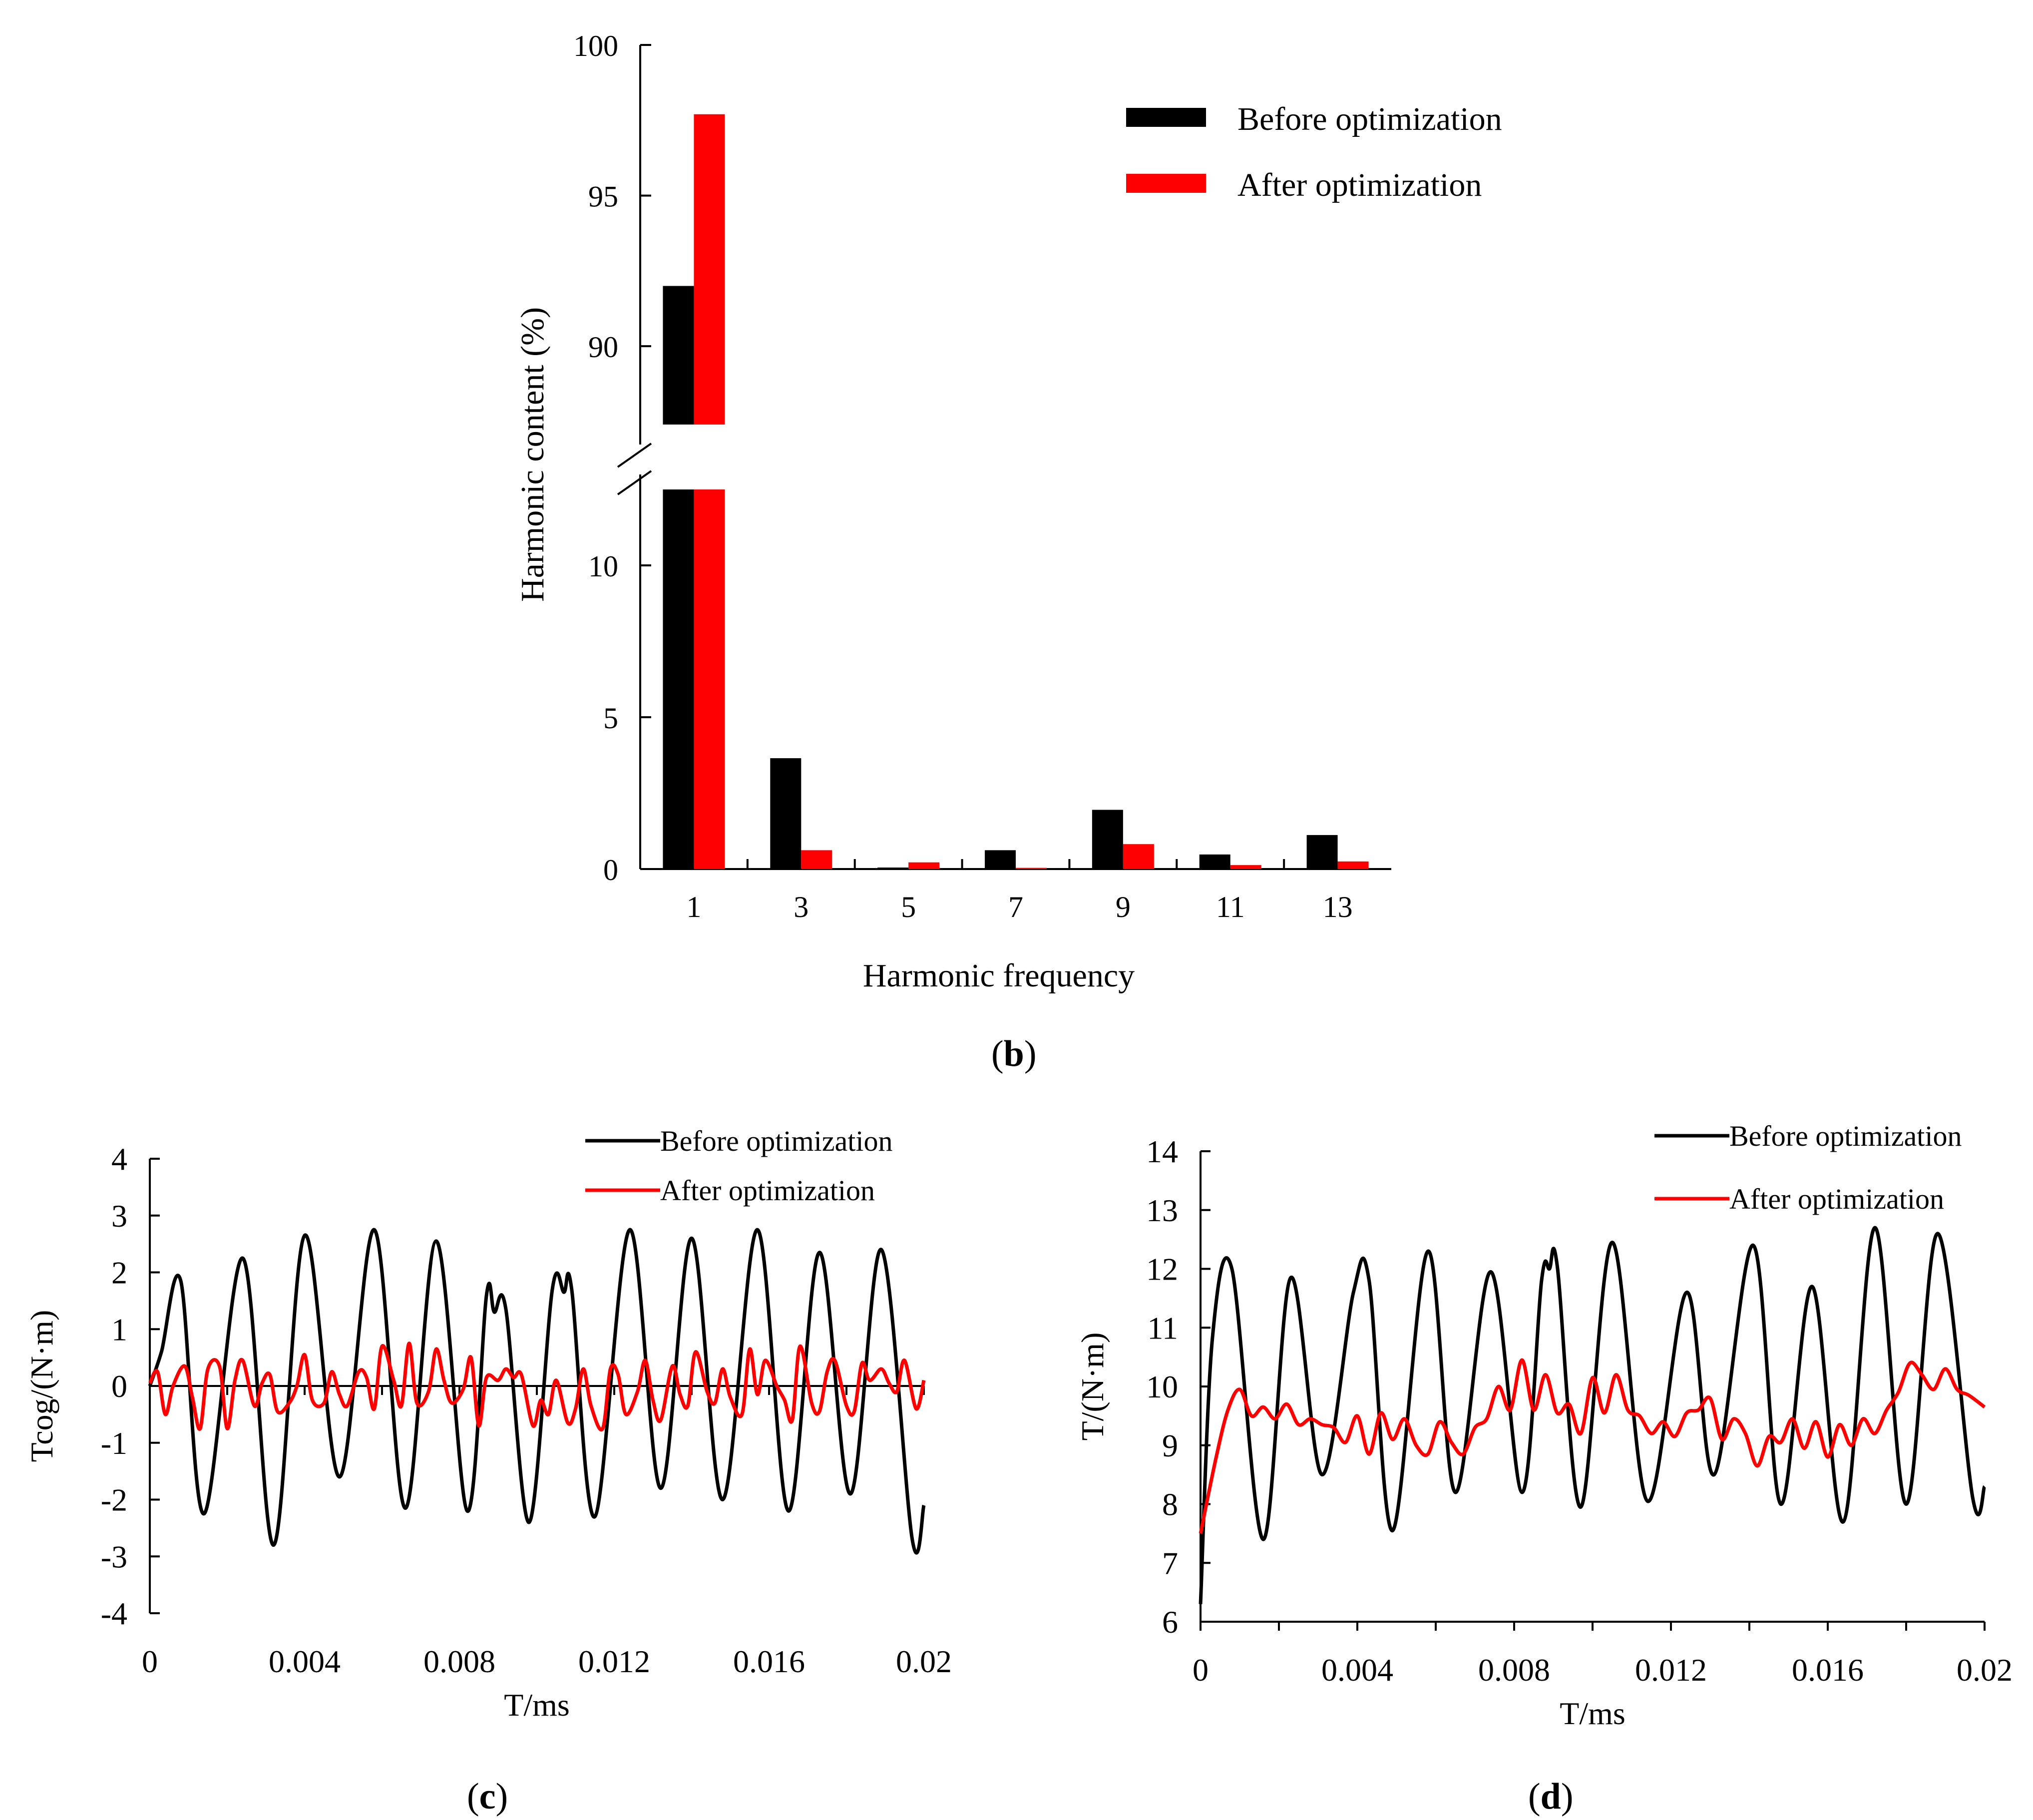 The image size is (2033, 1820). What do you see at coordinates (1514, 1670) in the screenshot?
I see `d-x-tick-label: 0.008` at bounding box center [1514, 1670].